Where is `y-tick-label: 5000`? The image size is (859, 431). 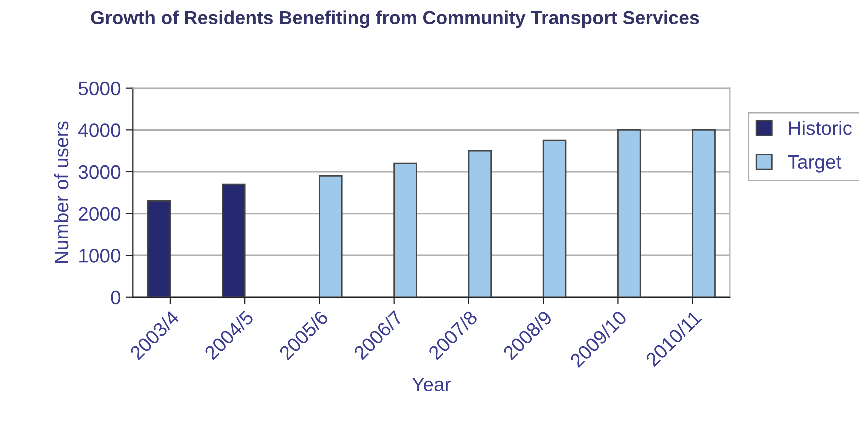 y-tick-label: 5000 is located at coordinates (99, 89).